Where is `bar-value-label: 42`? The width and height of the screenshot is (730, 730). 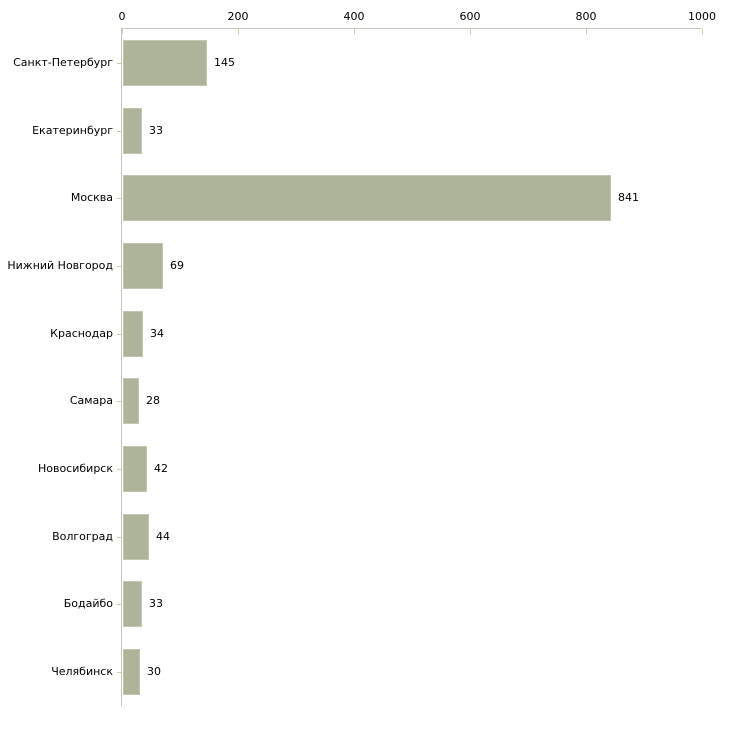
bar-value-label: 42 is located at coordinates (161, 468).